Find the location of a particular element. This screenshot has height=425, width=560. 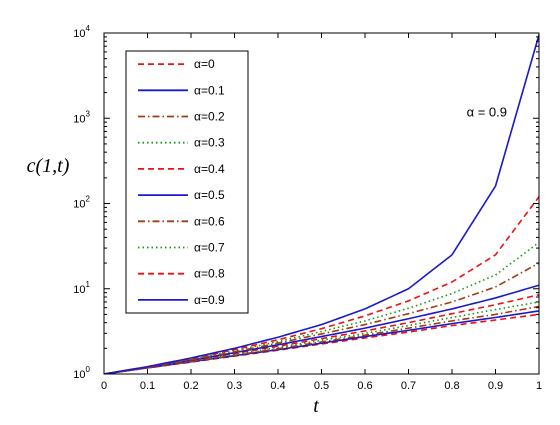

x-tick-label: 0.7 is located at coordinates (408, 386).